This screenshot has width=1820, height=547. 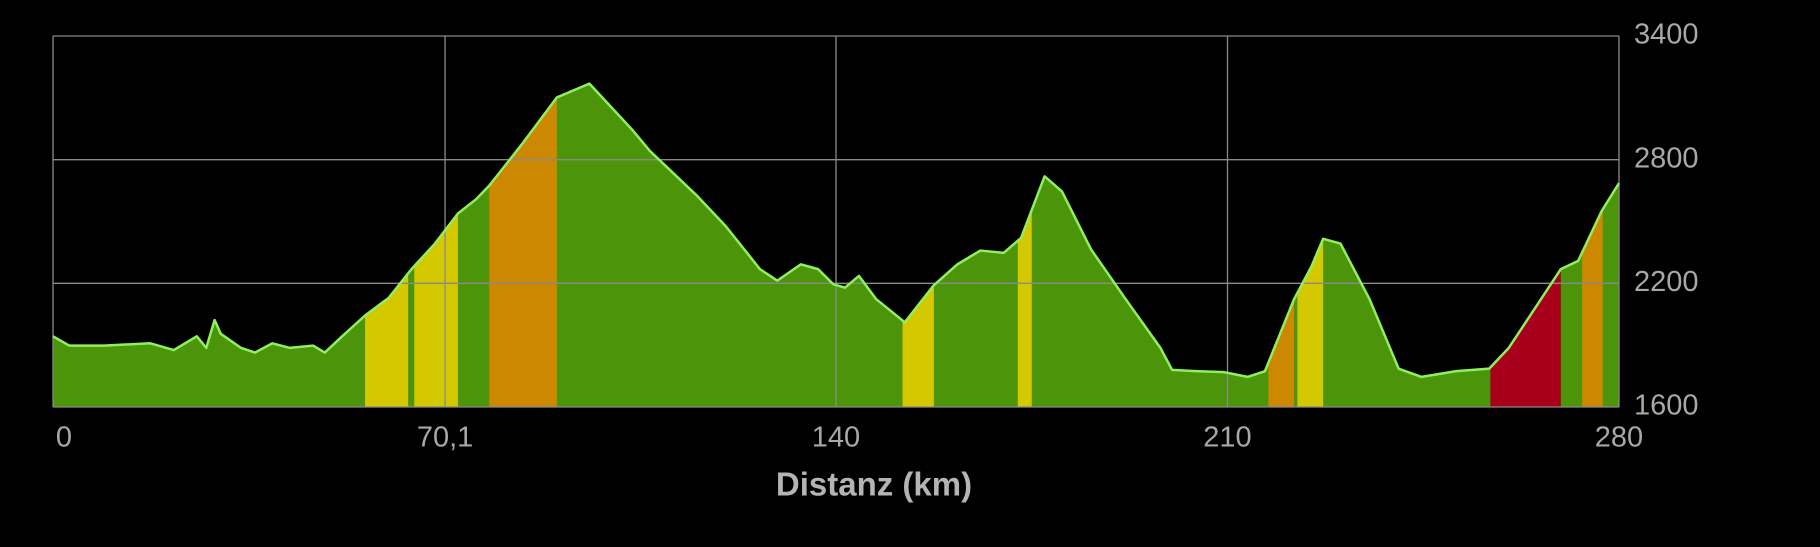 What do you see at coordinates (1666, 406) in the screenshot?
I see `y-tick-label: 1600` at bounding box center [1666, 406].